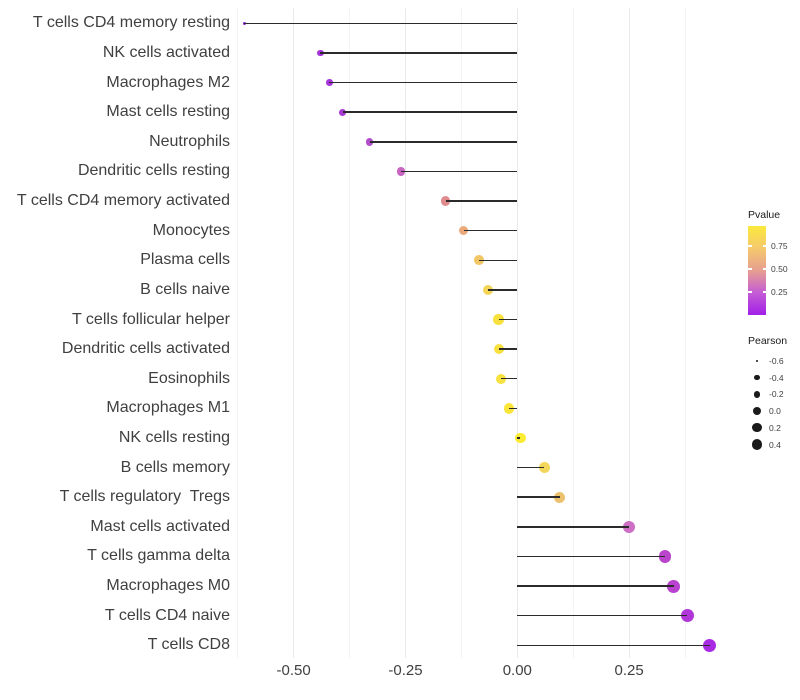 This screenshot has height=700, width=800. What do you see at coordinates (168, 82) in the screenshot?
I see `category-label: Macrophages M2` at bounding box center [168, 82].